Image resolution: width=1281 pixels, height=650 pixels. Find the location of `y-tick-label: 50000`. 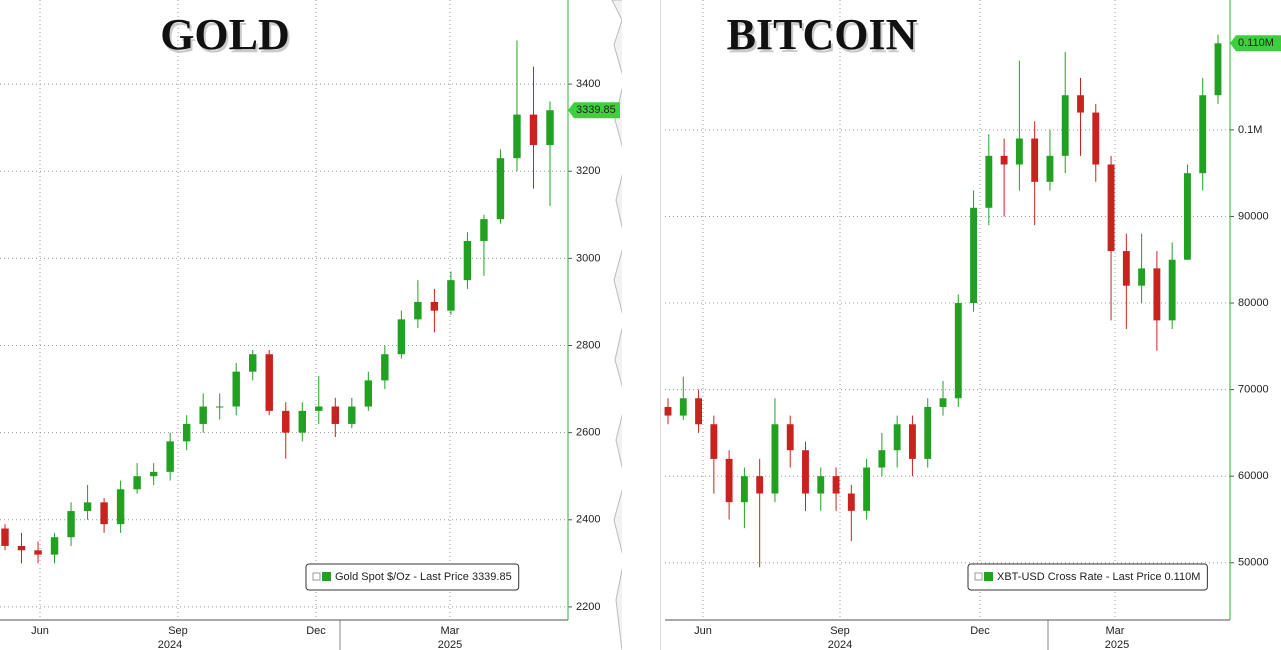

y-tick-label: 50000 is located at coordinates (1253, 563).